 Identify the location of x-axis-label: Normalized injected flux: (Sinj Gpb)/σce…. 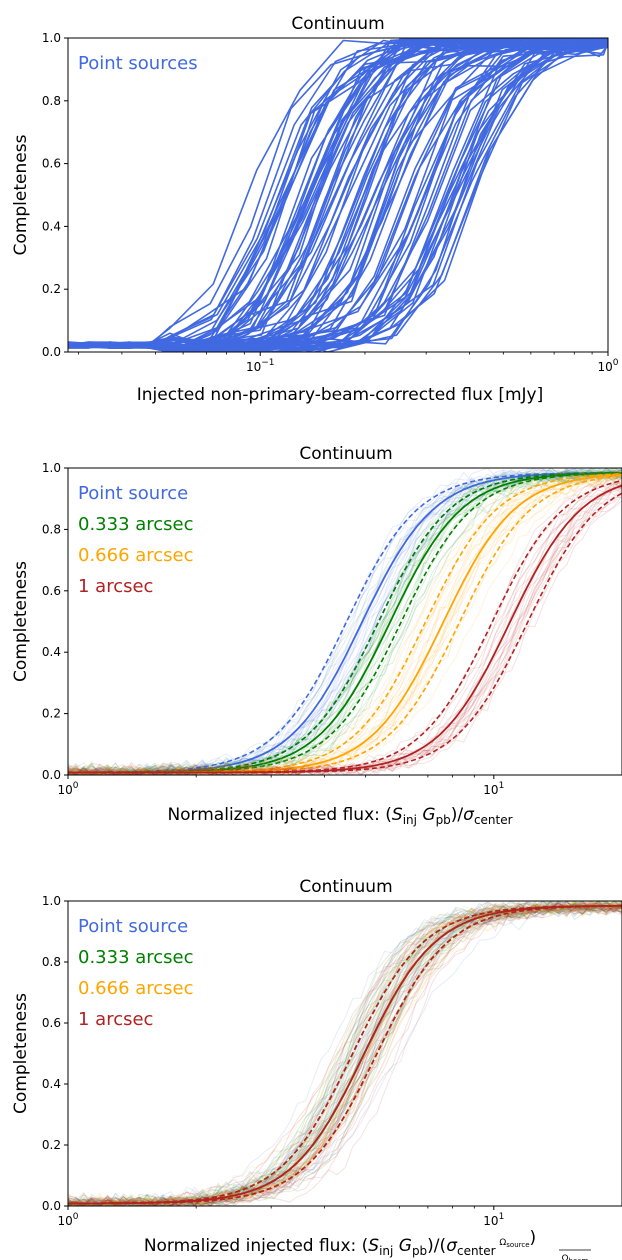
(339, 816).